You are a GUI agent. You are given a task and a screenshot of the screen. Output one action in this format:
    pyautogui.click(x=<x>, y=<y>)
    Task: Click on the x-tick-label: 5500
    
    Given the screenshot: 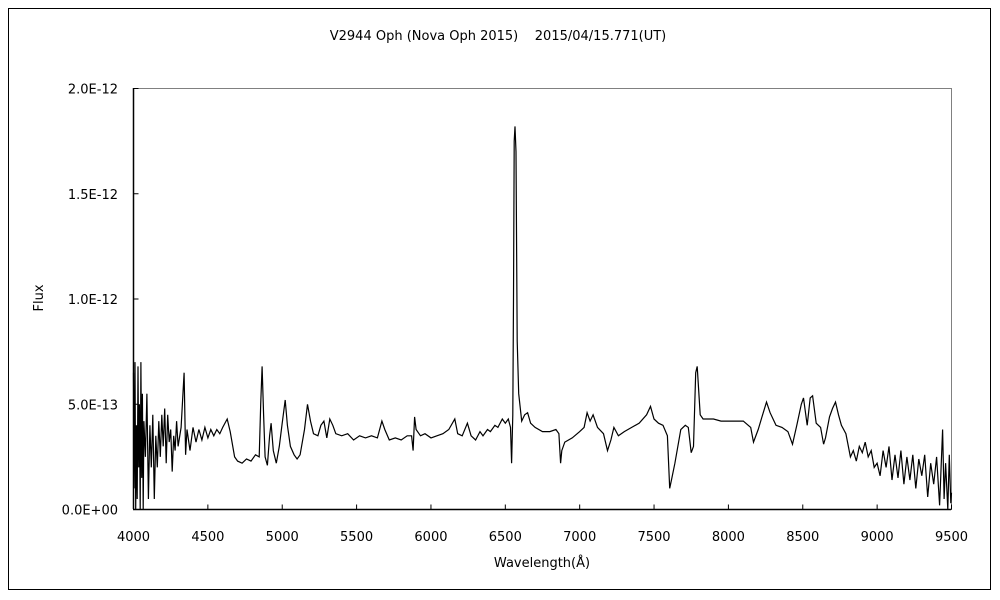 What is the action you would take?
    pyautogui.click(x=356, y=537)
    